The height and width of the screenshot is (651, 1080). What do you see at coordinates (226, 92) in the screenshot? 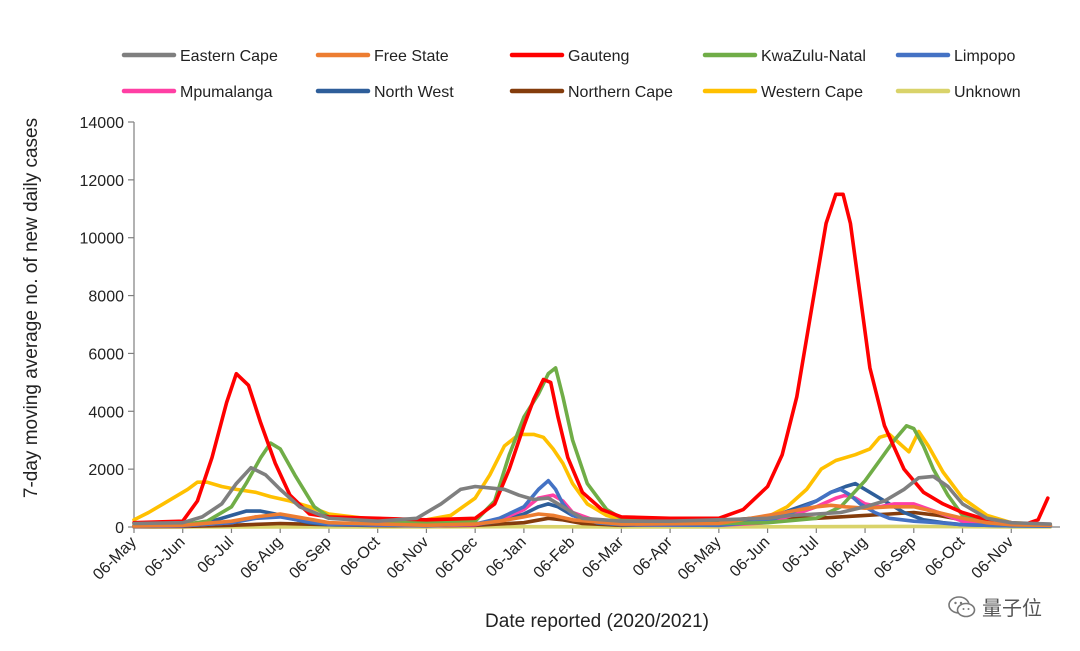
I see `legend-label: Mpumalanga` at bounding box center [226, 92].